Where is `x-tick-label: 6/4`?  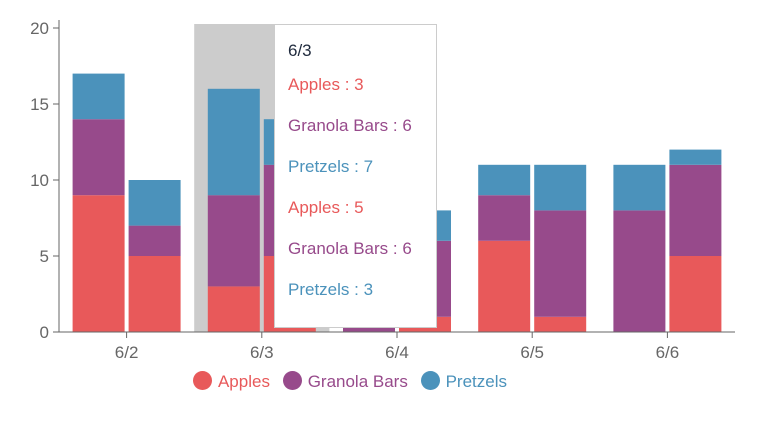 x-tick-label: 6/4 is located at coordinates (397, 352).